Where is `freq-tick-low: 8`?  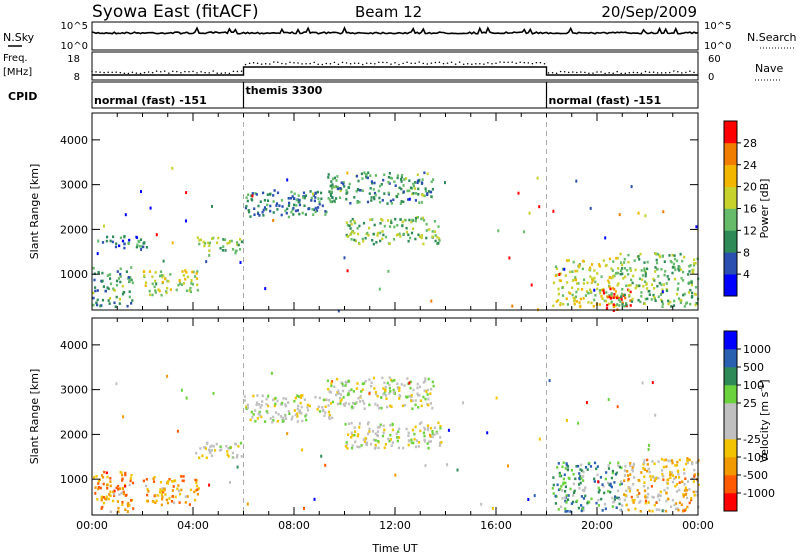
freq-tick-low: 8 is located at coordinates (77, 77).